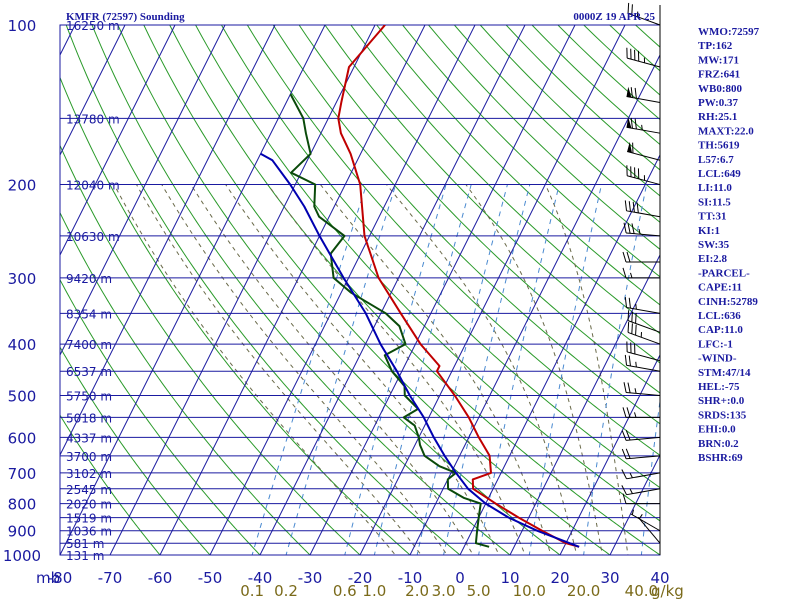 The image size is (800, 600). Describe the element at coordinates (89, 314) in the screenshot. I see `height-label: 8354 m` at that location.